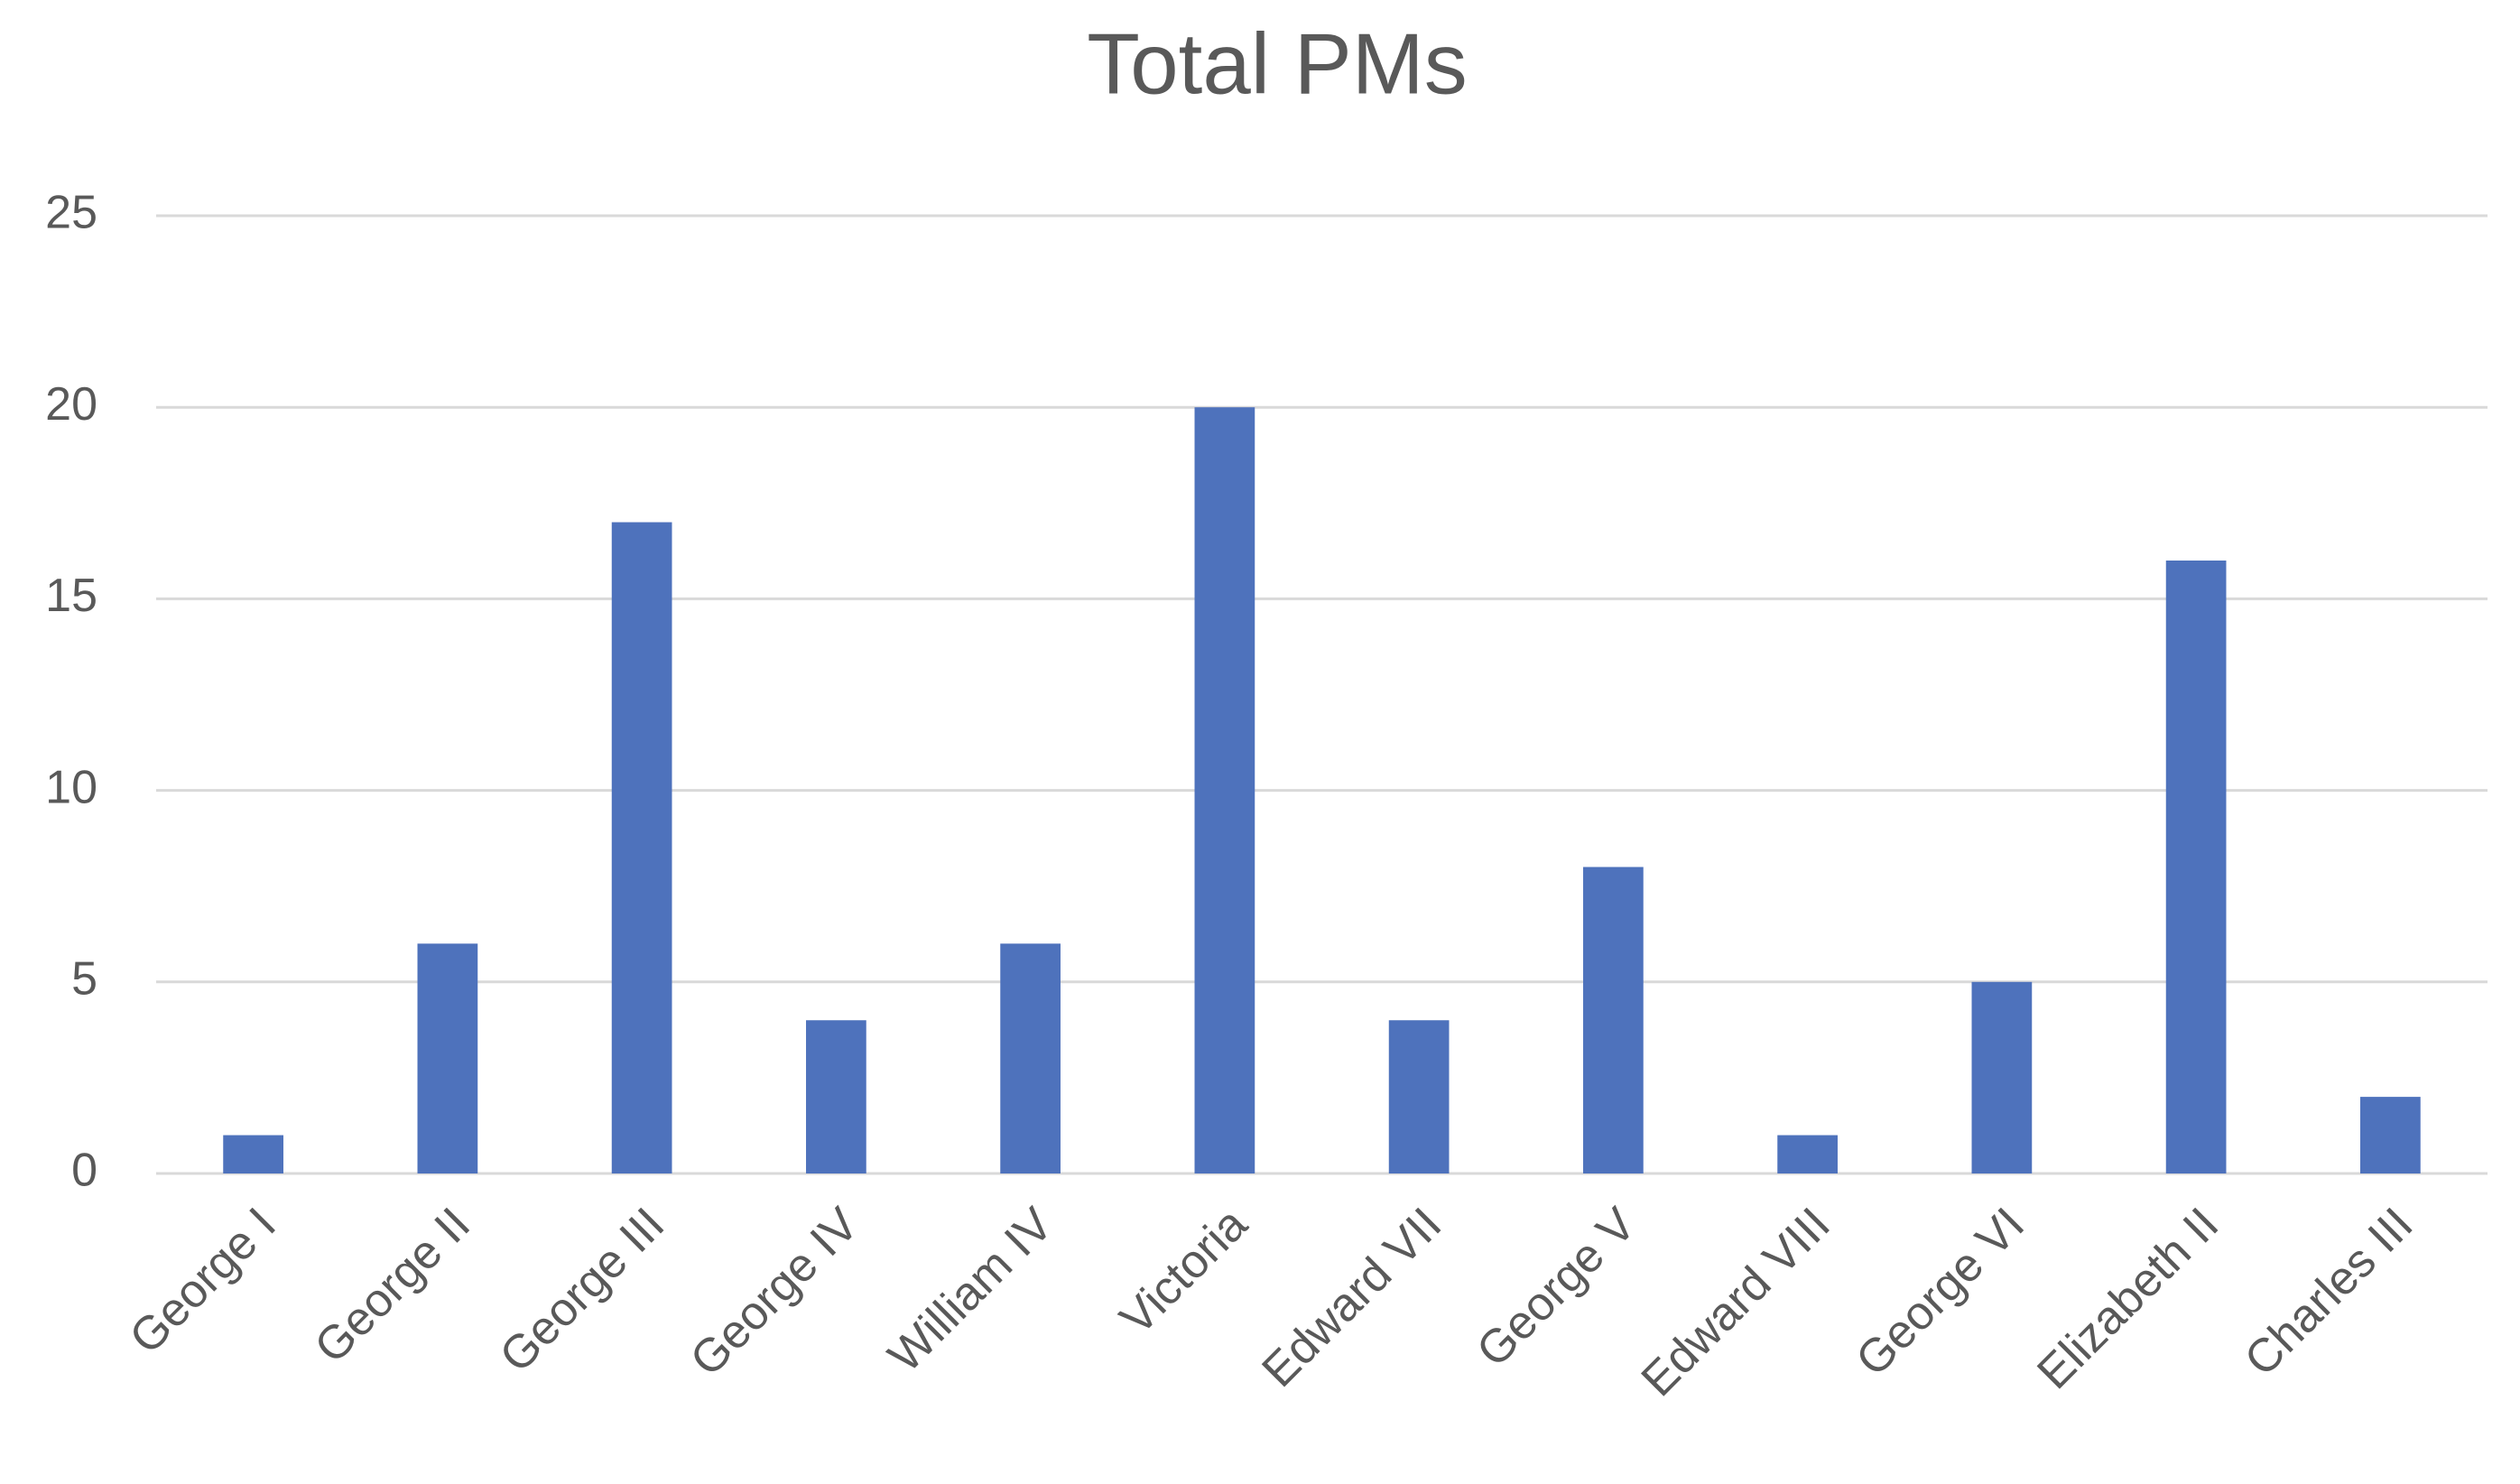 The width and height of the screenshot is (2520, 1484). I want to click on x-tick-label: Elizabeth II, so click(2127, 1299).